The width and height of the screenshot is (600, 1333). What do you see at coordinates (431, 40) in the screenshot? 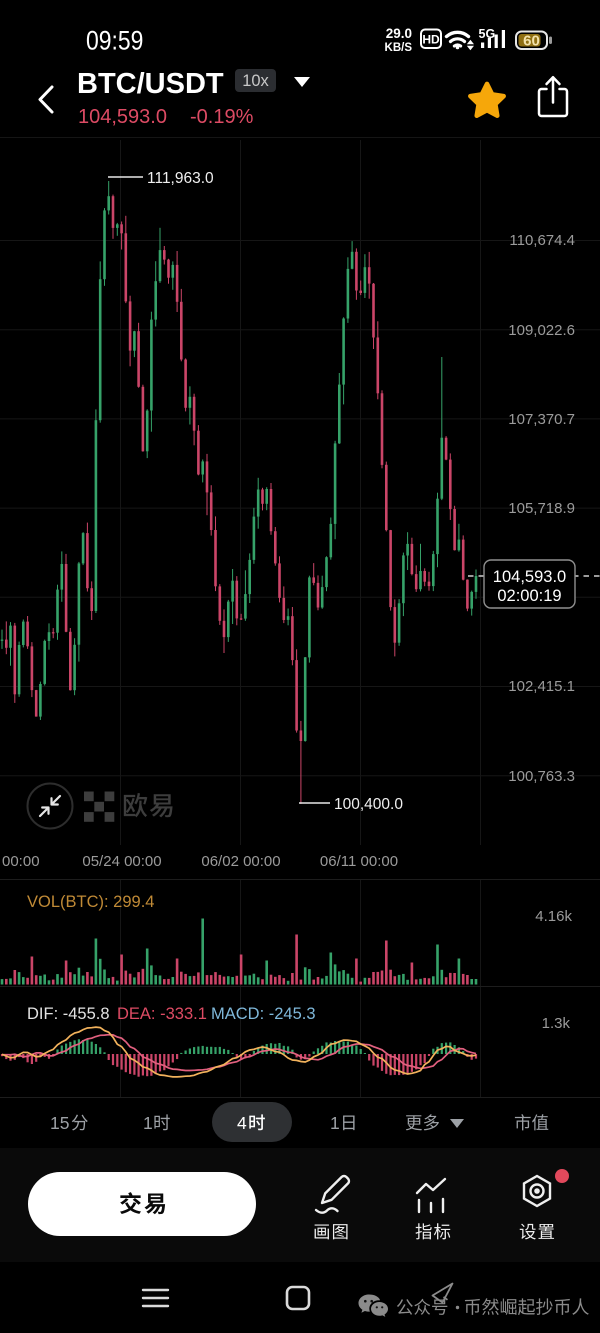
I see `svg-text: HD` at bounding box center [431, 40].